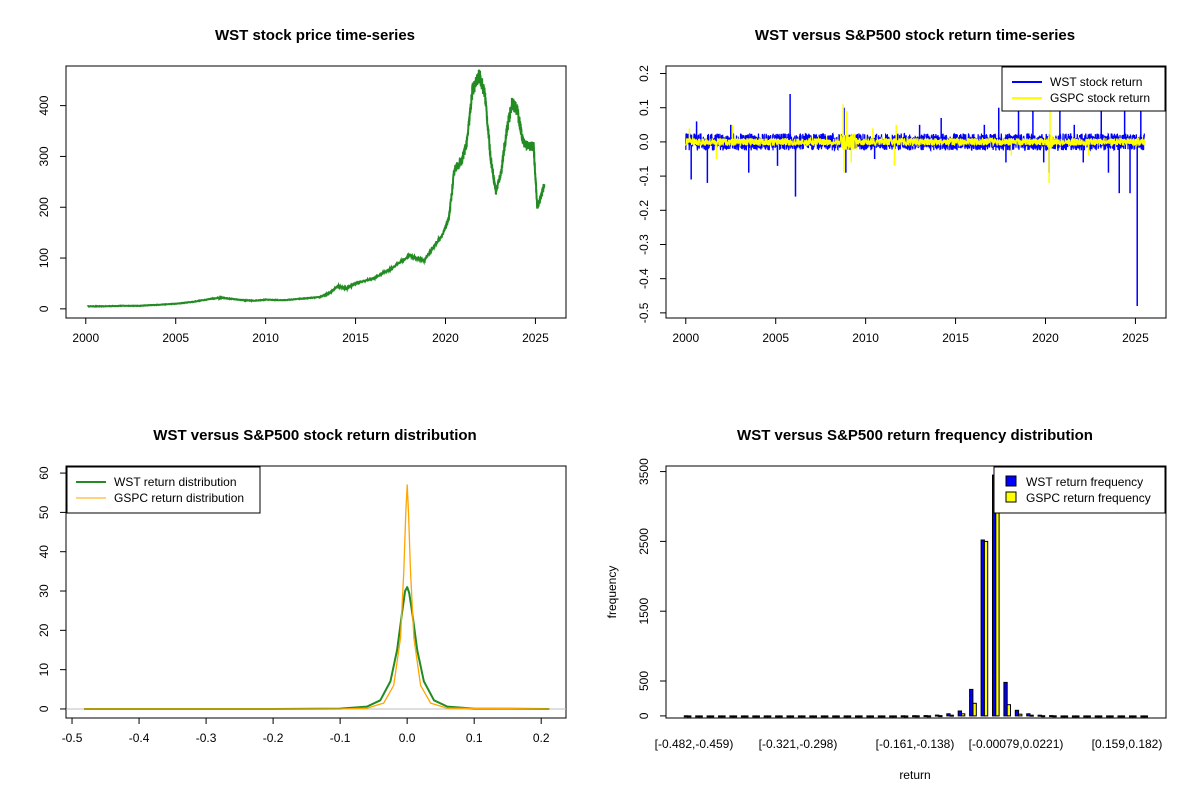 The width and height of the screenshot is (1200, 800). Describe the element at coordinates (955, 338) in the screenshot. I see `x-tick-label: 2015` at that location.